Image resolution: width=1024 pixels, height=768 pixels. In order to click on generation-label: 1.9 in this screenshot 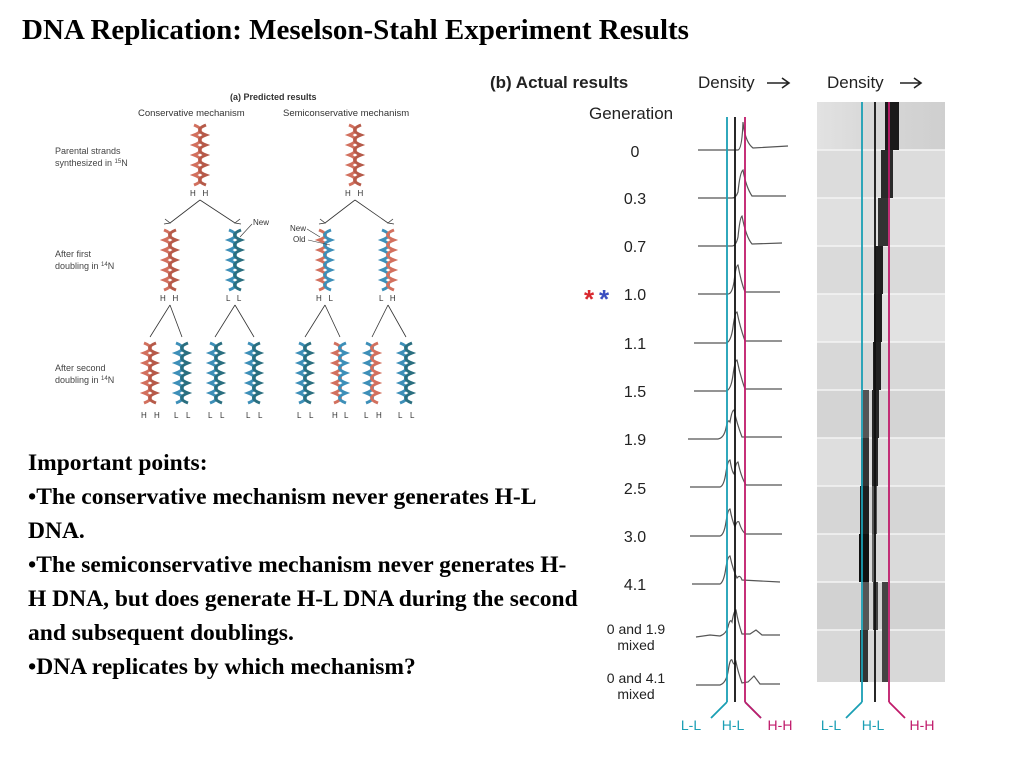, I will do `click(635, 440)`.